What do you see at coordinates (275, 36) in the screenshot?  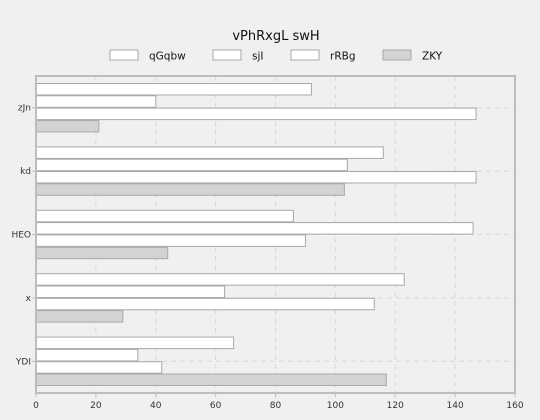 I see `chart-title: vPhRxgL swH` at bounding box center [275, 36].